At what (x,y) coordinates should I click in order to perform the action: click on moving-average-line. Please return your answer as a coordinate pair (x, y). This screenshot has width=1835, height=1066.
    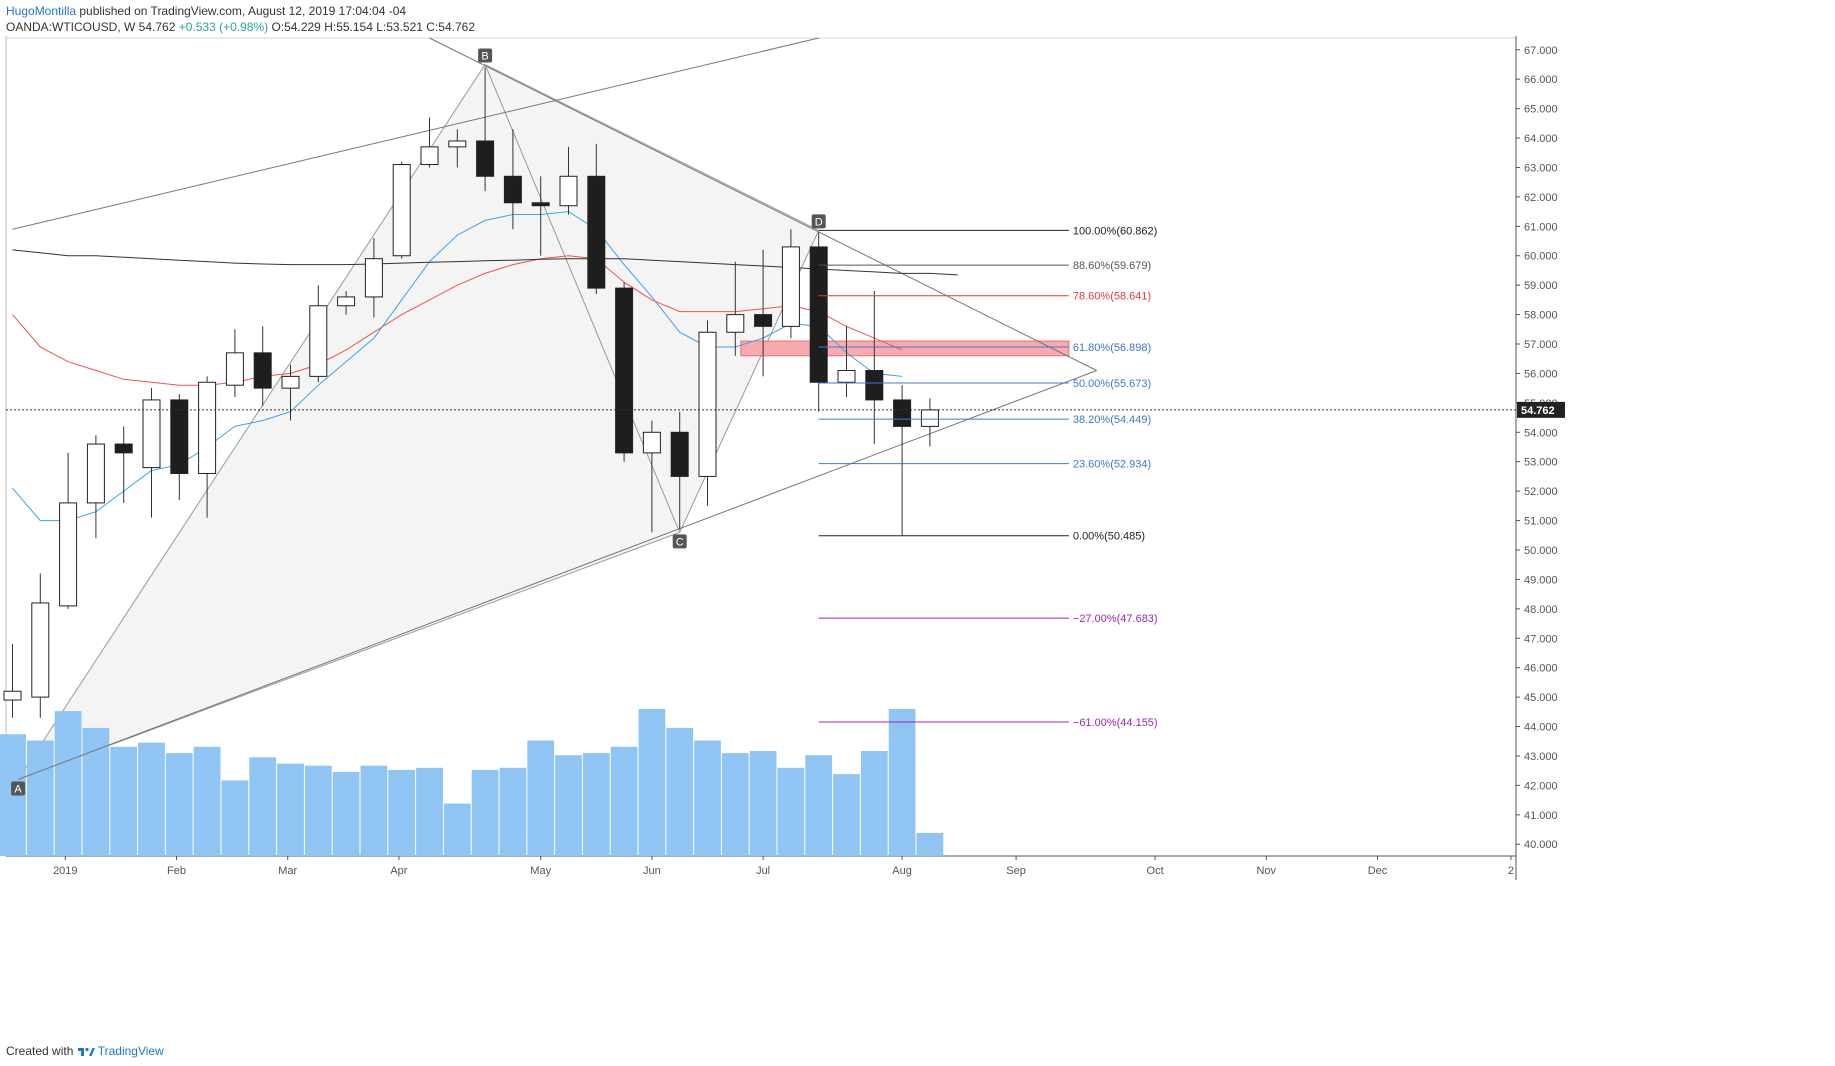
    Looking at the image, I should click on (457, 320).